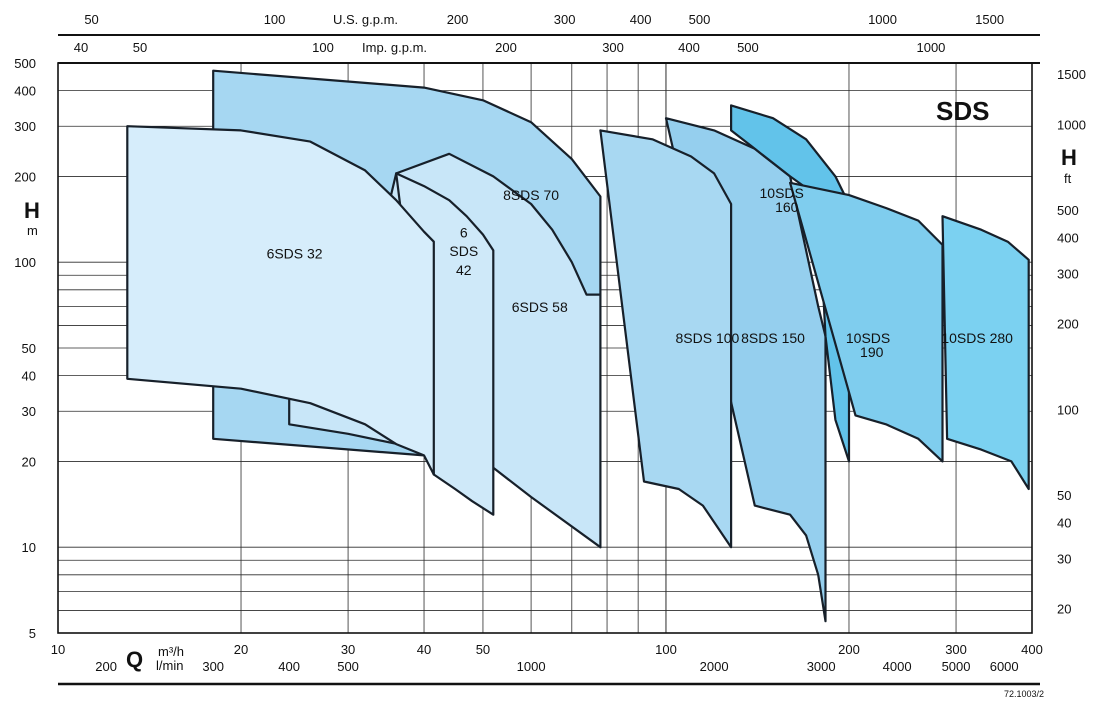 The width and height of the screenshot is (1100, 706). Describe the element at coordinates (977, 338) in the screenshot. I see `curve-label-10sds-280: 10SDS 280` at that location.